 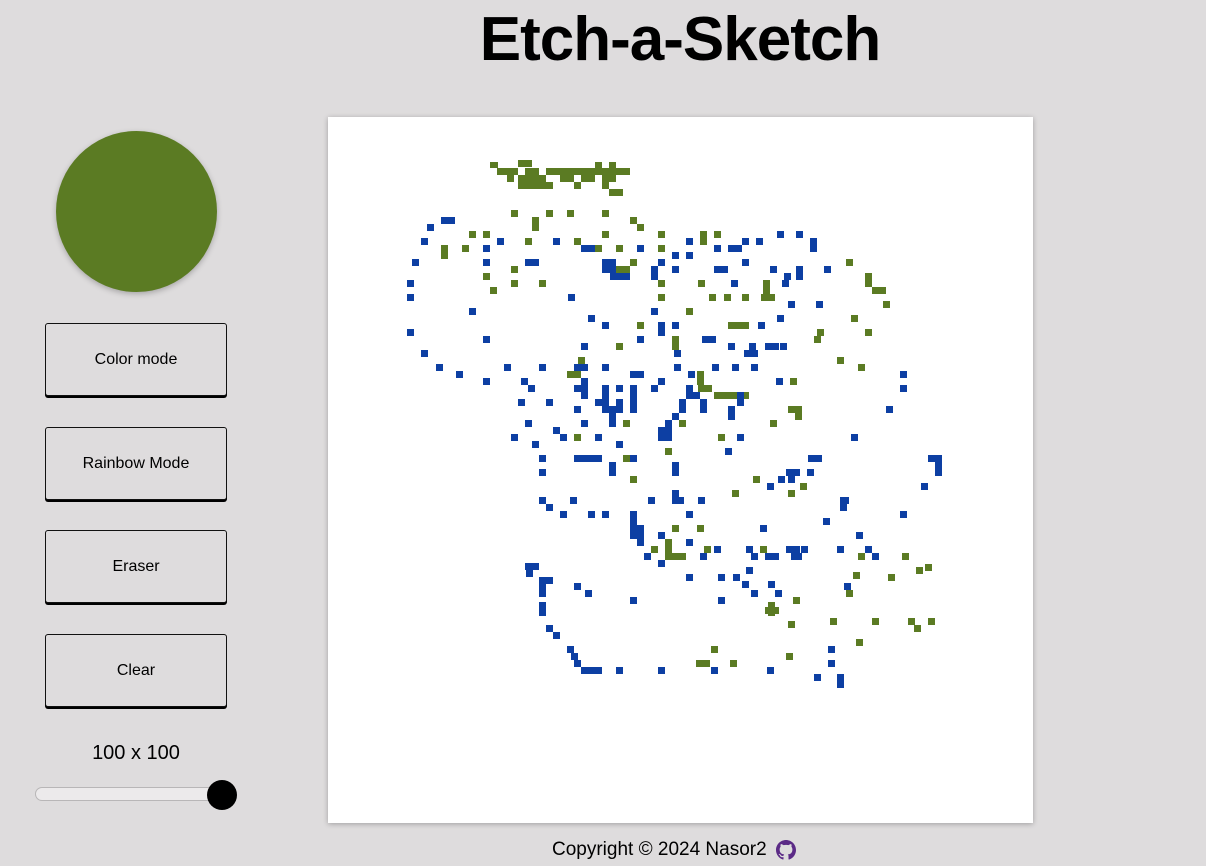 What do you see at coordinates (136, 670) in the screenshot?
I see `clear-button: Clear` at bounding box center [136, 670].